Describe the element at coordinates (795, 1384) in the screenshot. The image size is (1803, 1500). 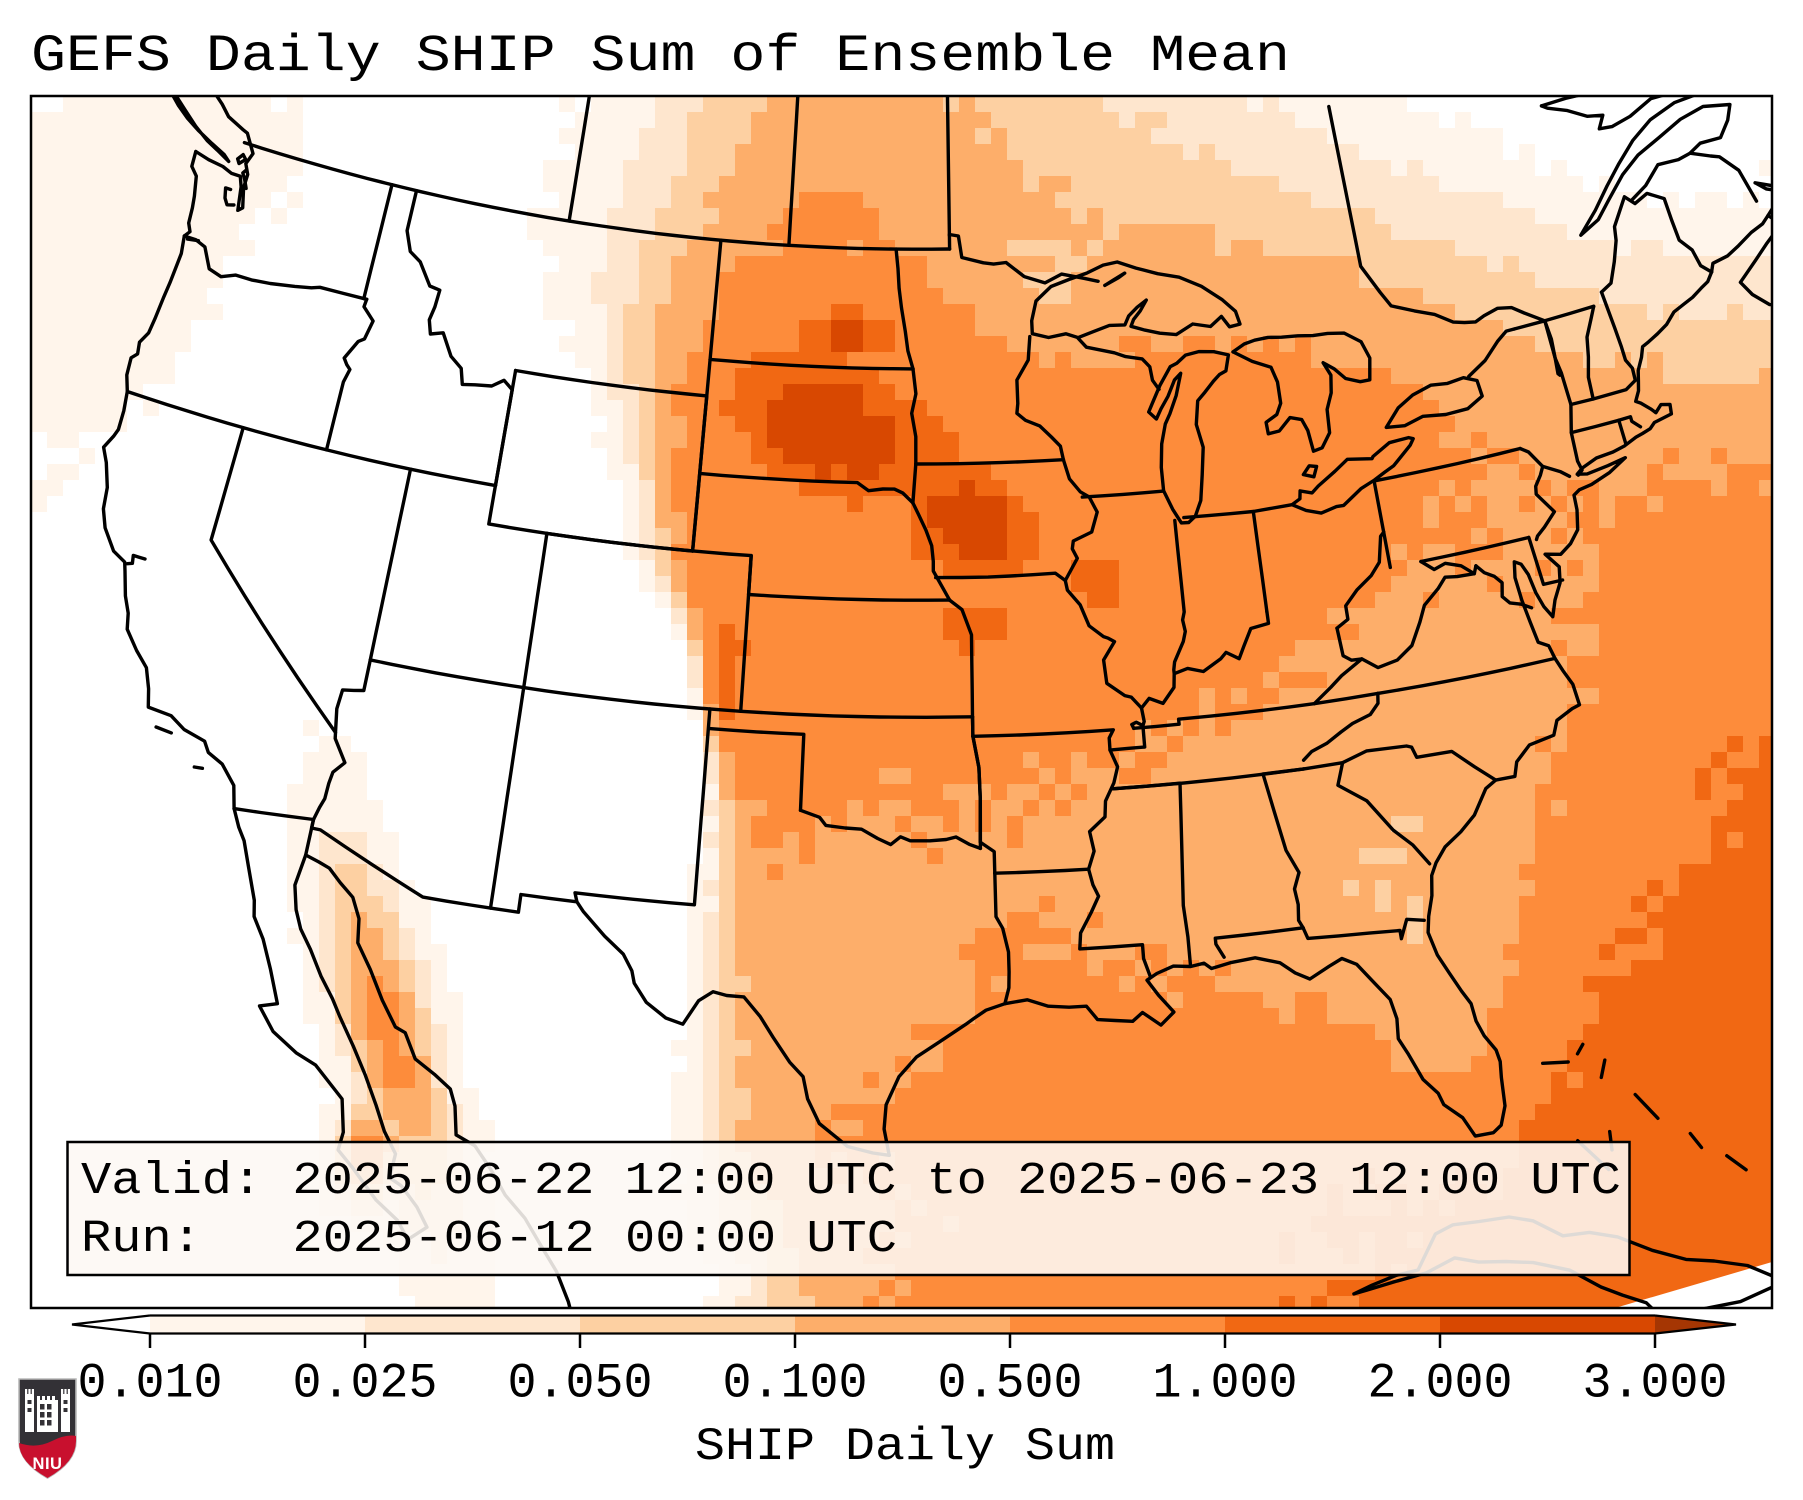
I see `svg-text: 0.100` at that location.